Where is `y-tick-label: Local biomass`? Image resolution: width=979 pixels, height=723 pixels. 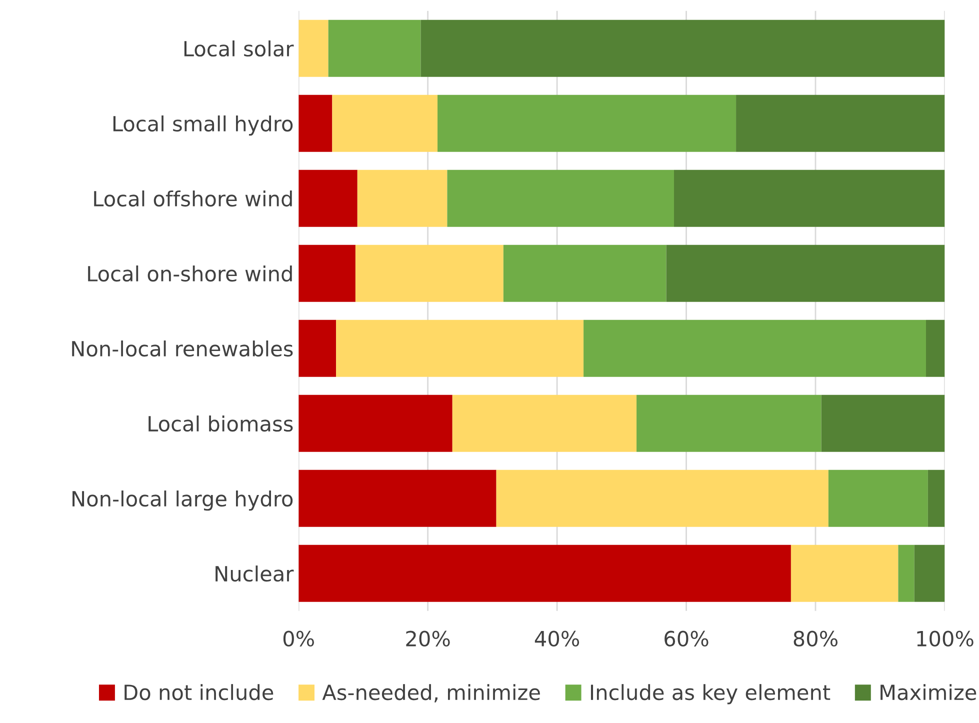
y-tick-label: Local biomass is located at coordinates (220, 423).